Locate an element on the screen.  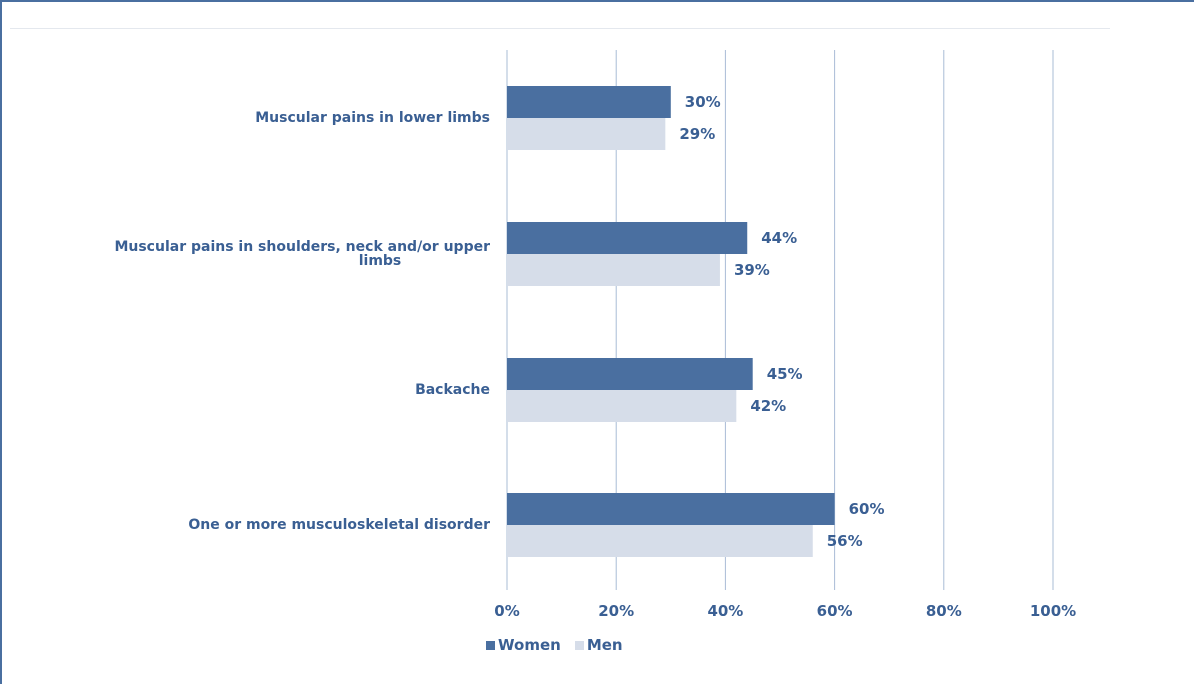
legend-swatch-women is located at coordinates (490, 645).